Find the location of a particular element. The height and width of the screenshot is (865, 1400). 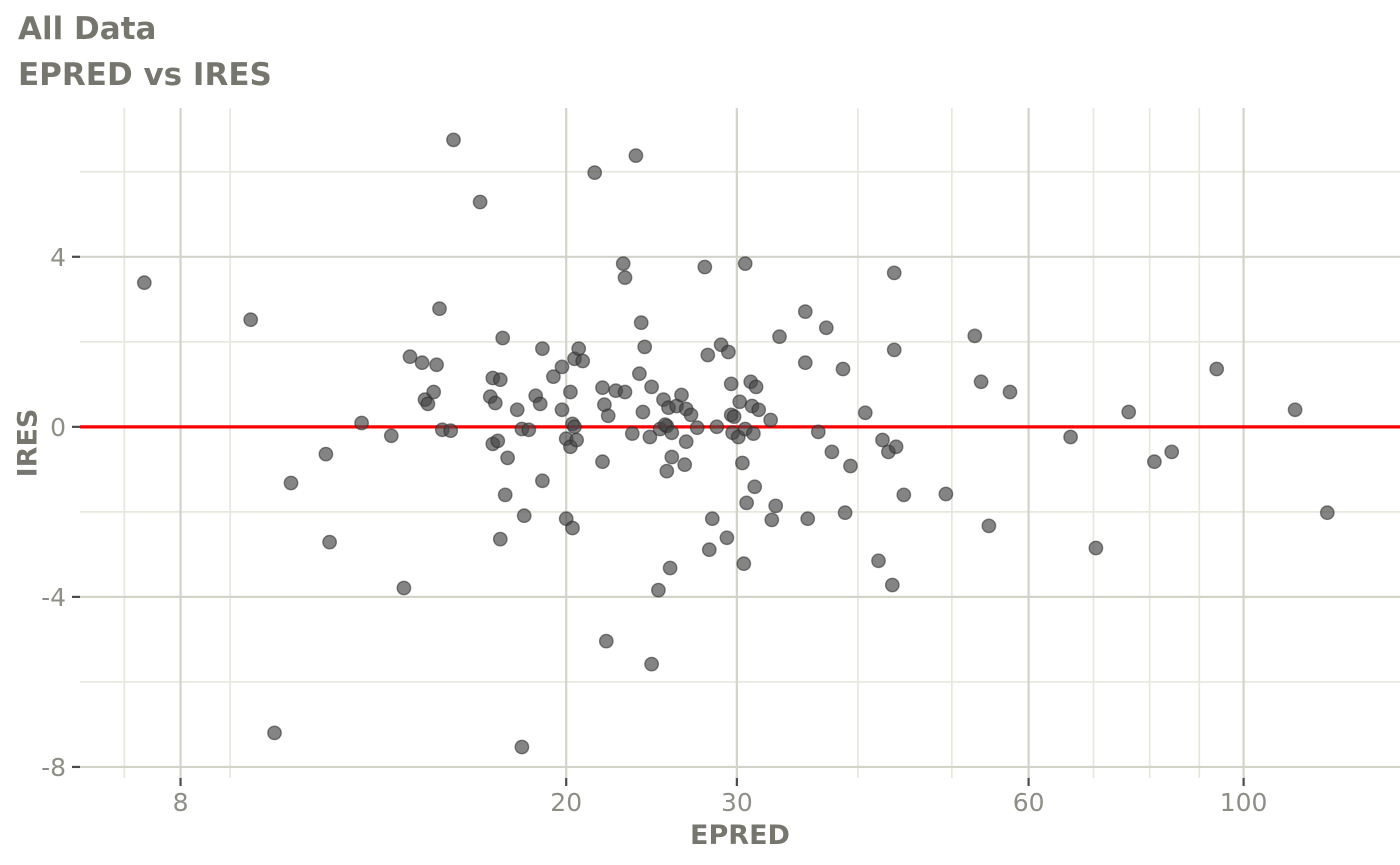

x-tick-label: 100 is located at coordinates (1244, 802).